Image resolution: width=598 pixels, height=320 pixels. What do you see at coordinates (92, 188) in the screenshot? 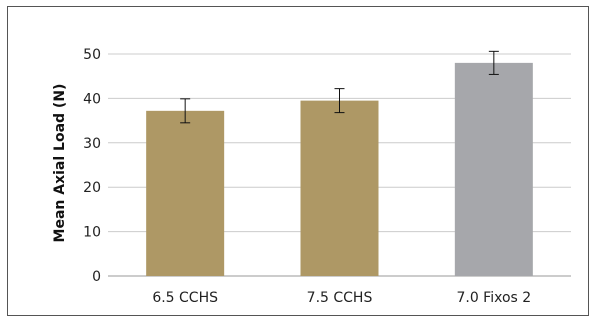
I see `y-tick-label: 20` at bounding box center [92, 188].